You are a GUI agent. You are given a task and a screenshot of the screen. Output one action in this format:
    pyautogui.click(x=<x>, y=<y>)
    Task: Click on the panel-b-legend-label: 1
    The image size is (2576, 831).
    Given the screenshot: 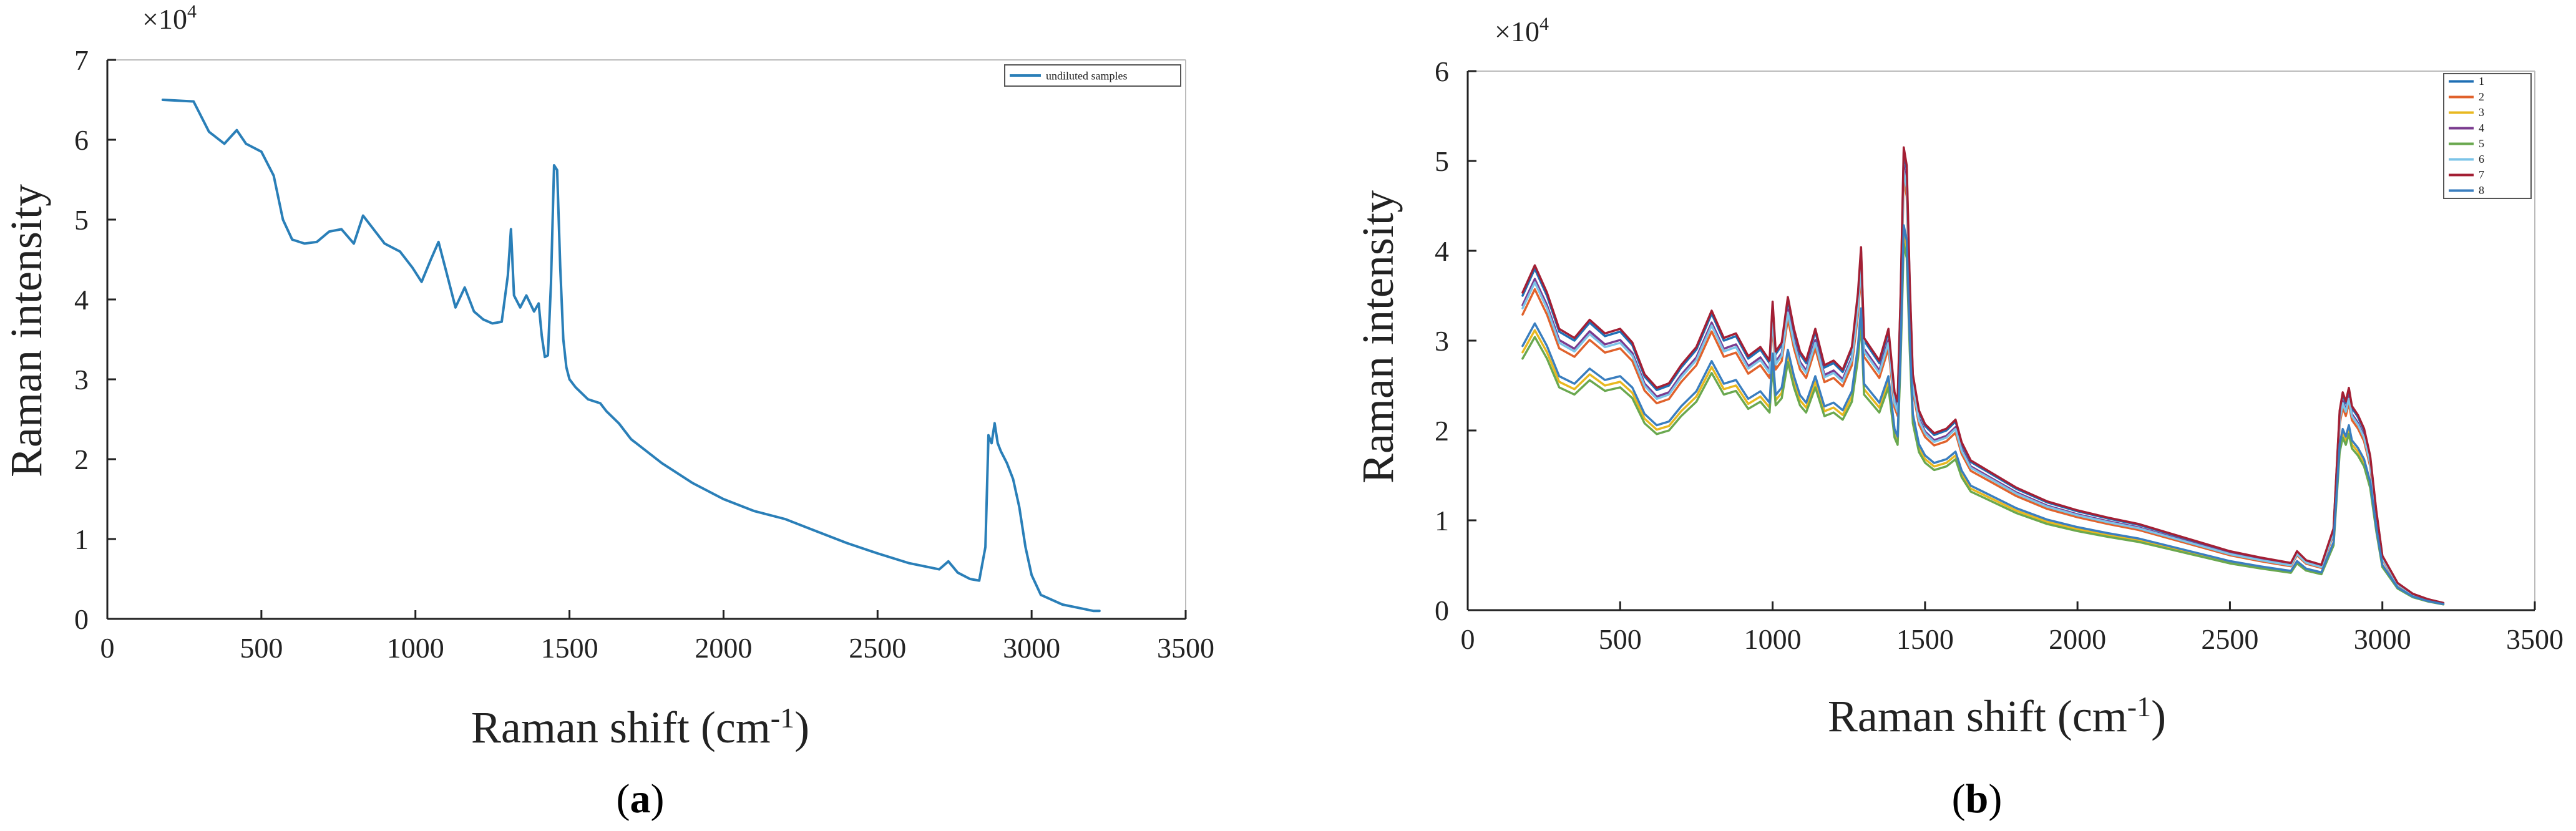 What is the action you would take?
    pyautogui.click(x=2481, y=81)
    